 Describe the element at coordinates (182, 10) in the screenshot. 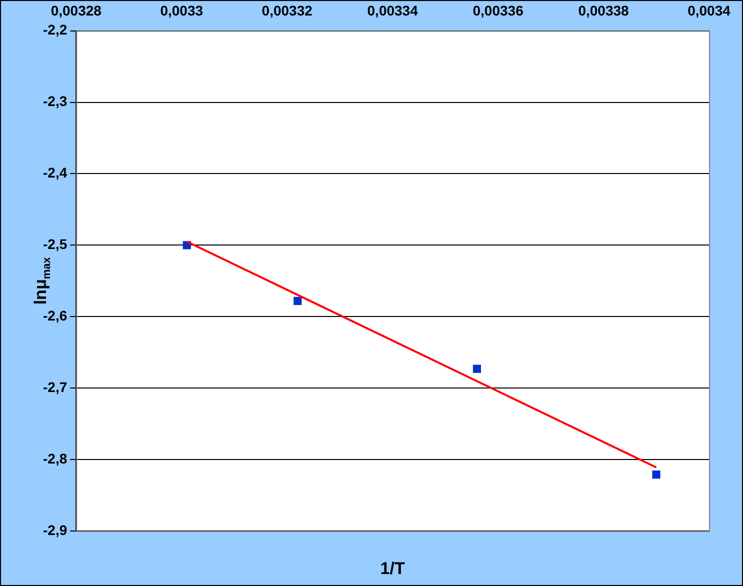

I see `x-tick-label: 0,0033` at that location.